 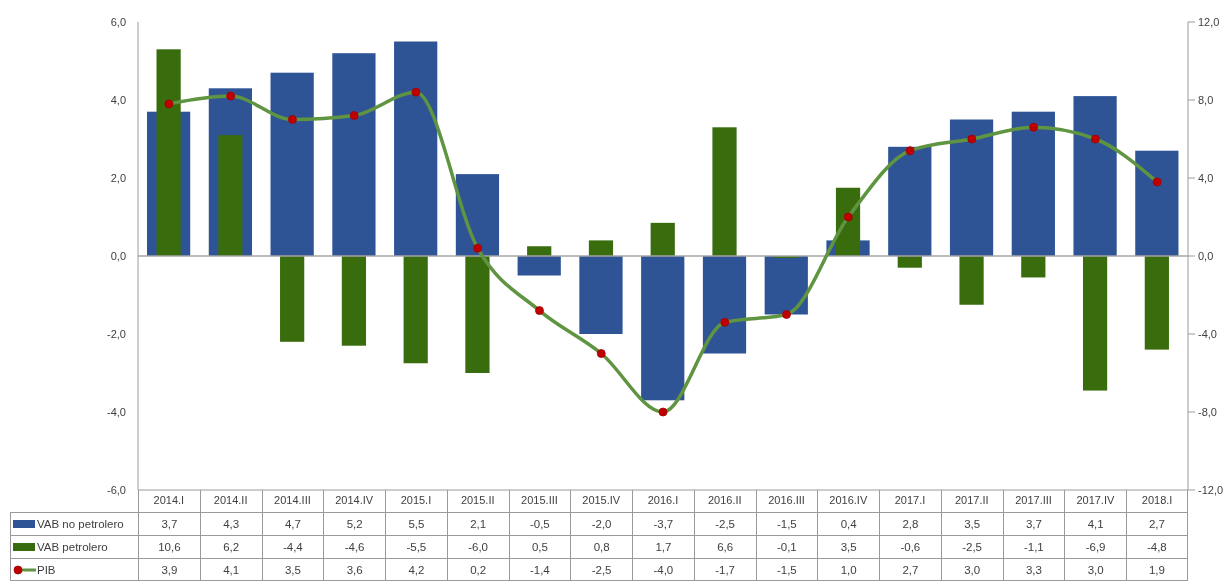 What do you see at coordinates (292, 524) in the screenshot?
I see `data-label: 4,7` at bounding box center [292, 524].